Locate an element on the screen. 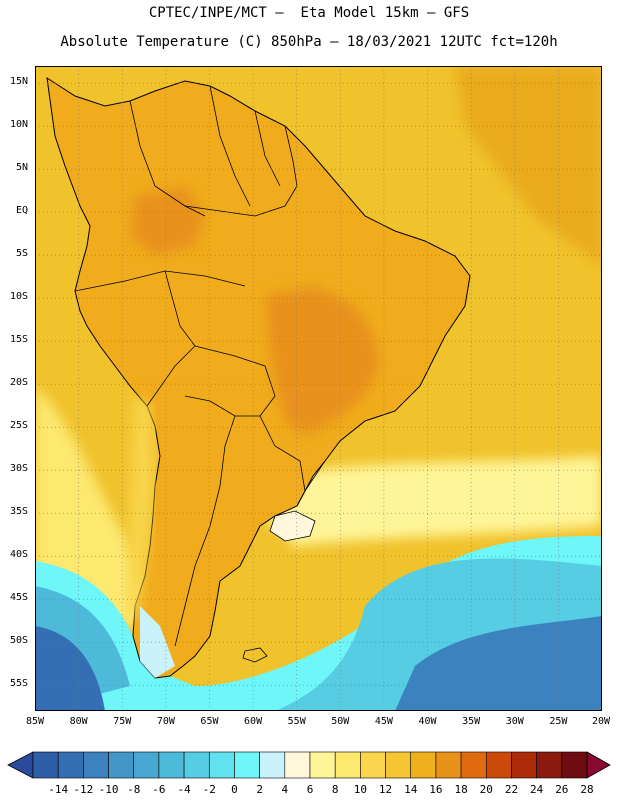 The image size is (618, 800). colorbar-tick-label: 12 is located at coordinates (385, 789).